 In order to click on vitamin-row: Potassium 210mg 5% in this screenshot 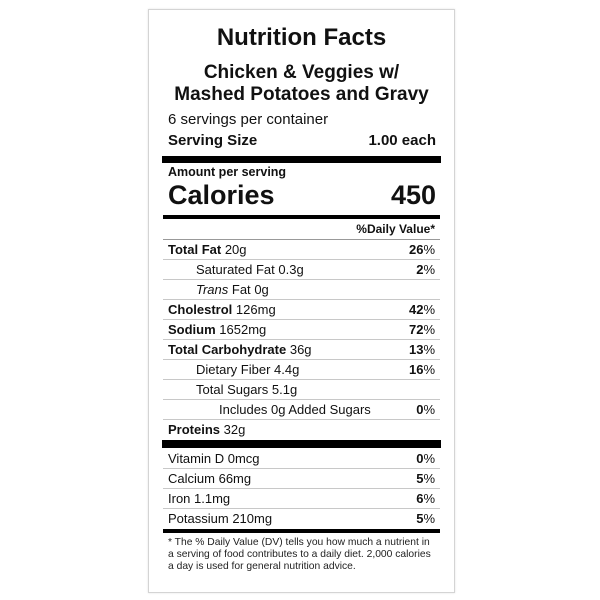, I will do `click(301, 518)`.